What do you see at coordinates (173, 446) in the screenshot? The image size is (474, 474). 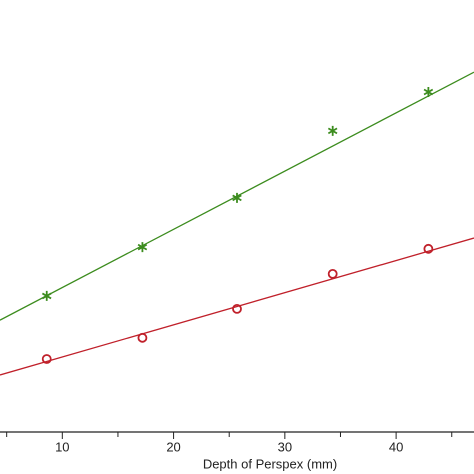 I see `x-tick-label: 20` at bounding box center [173, 446].